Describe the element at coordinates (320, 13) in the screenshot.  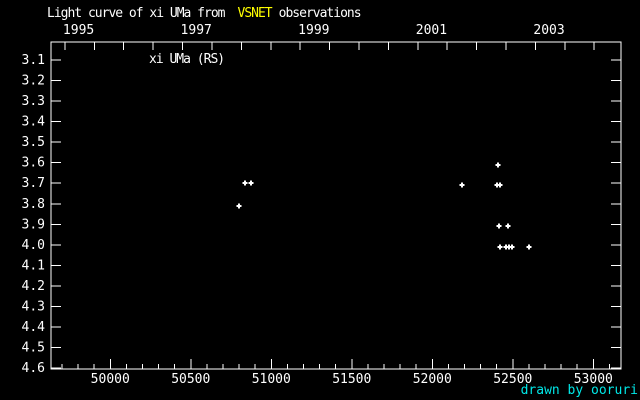
I see `chart-title-suffix: observations` at that location.